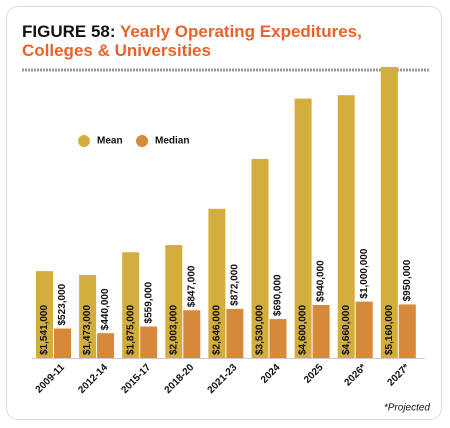 The height and width of the screenshot is (428, 450). What do you see at coordinates (321, 281) in the screenshot?
I see `value-label: $940,000` at bounding box center [321, 281].